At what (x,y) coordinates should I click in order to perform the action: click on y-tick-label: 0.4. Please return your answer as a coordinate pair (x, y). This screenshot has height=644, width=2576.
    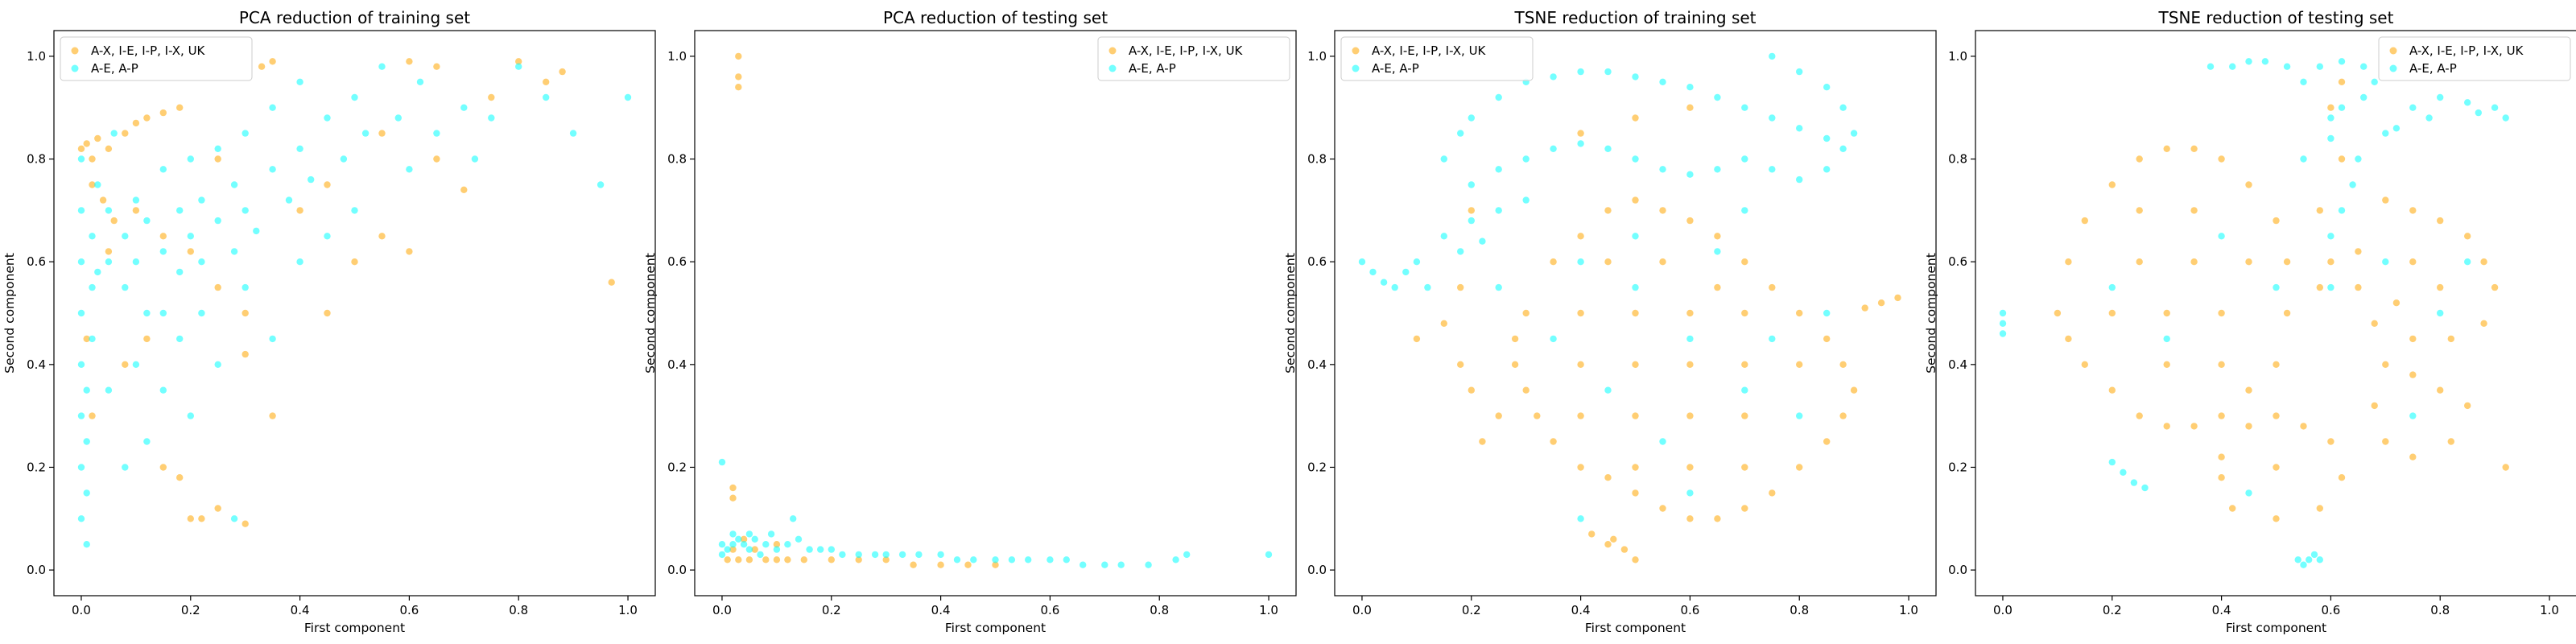
    Looking at the image, I should click on (1317, 364).